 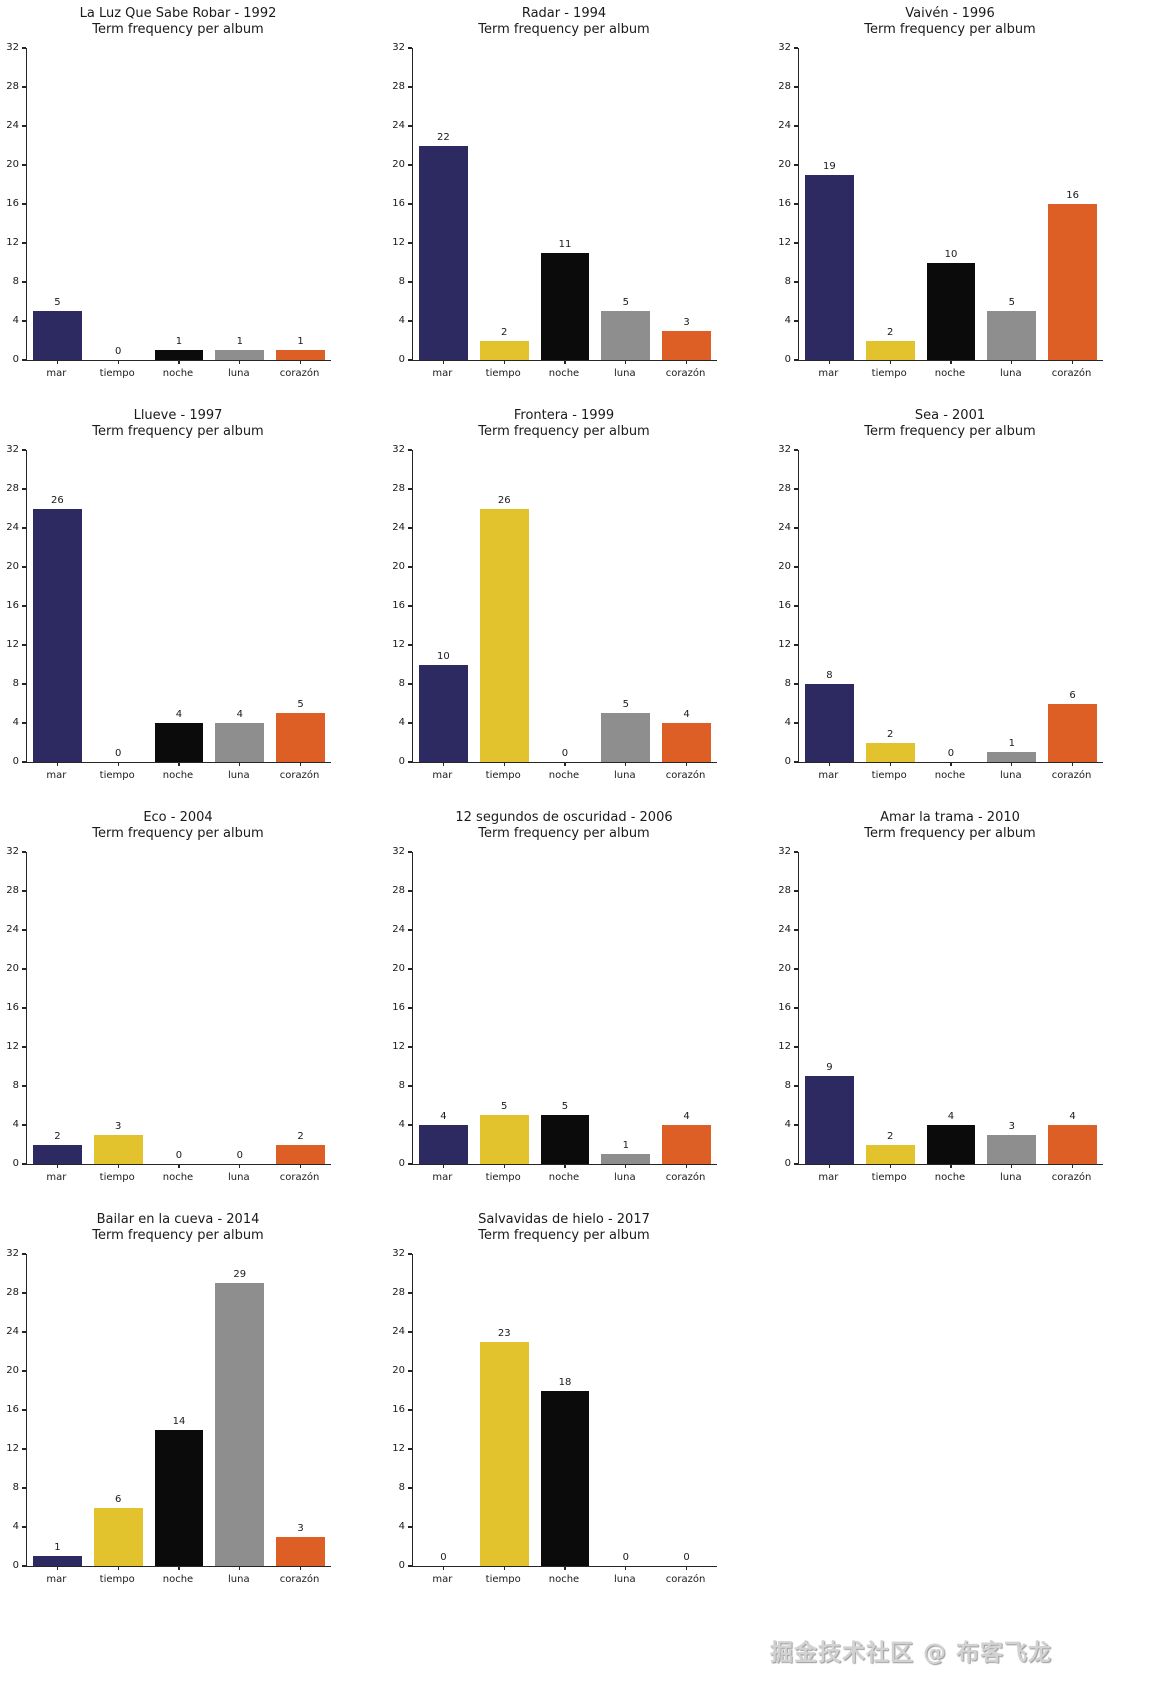 What do you see at coordinates (398, 449) in the screenshot?
I see `y-tick-label: 32` at bounding box center [398, 449].